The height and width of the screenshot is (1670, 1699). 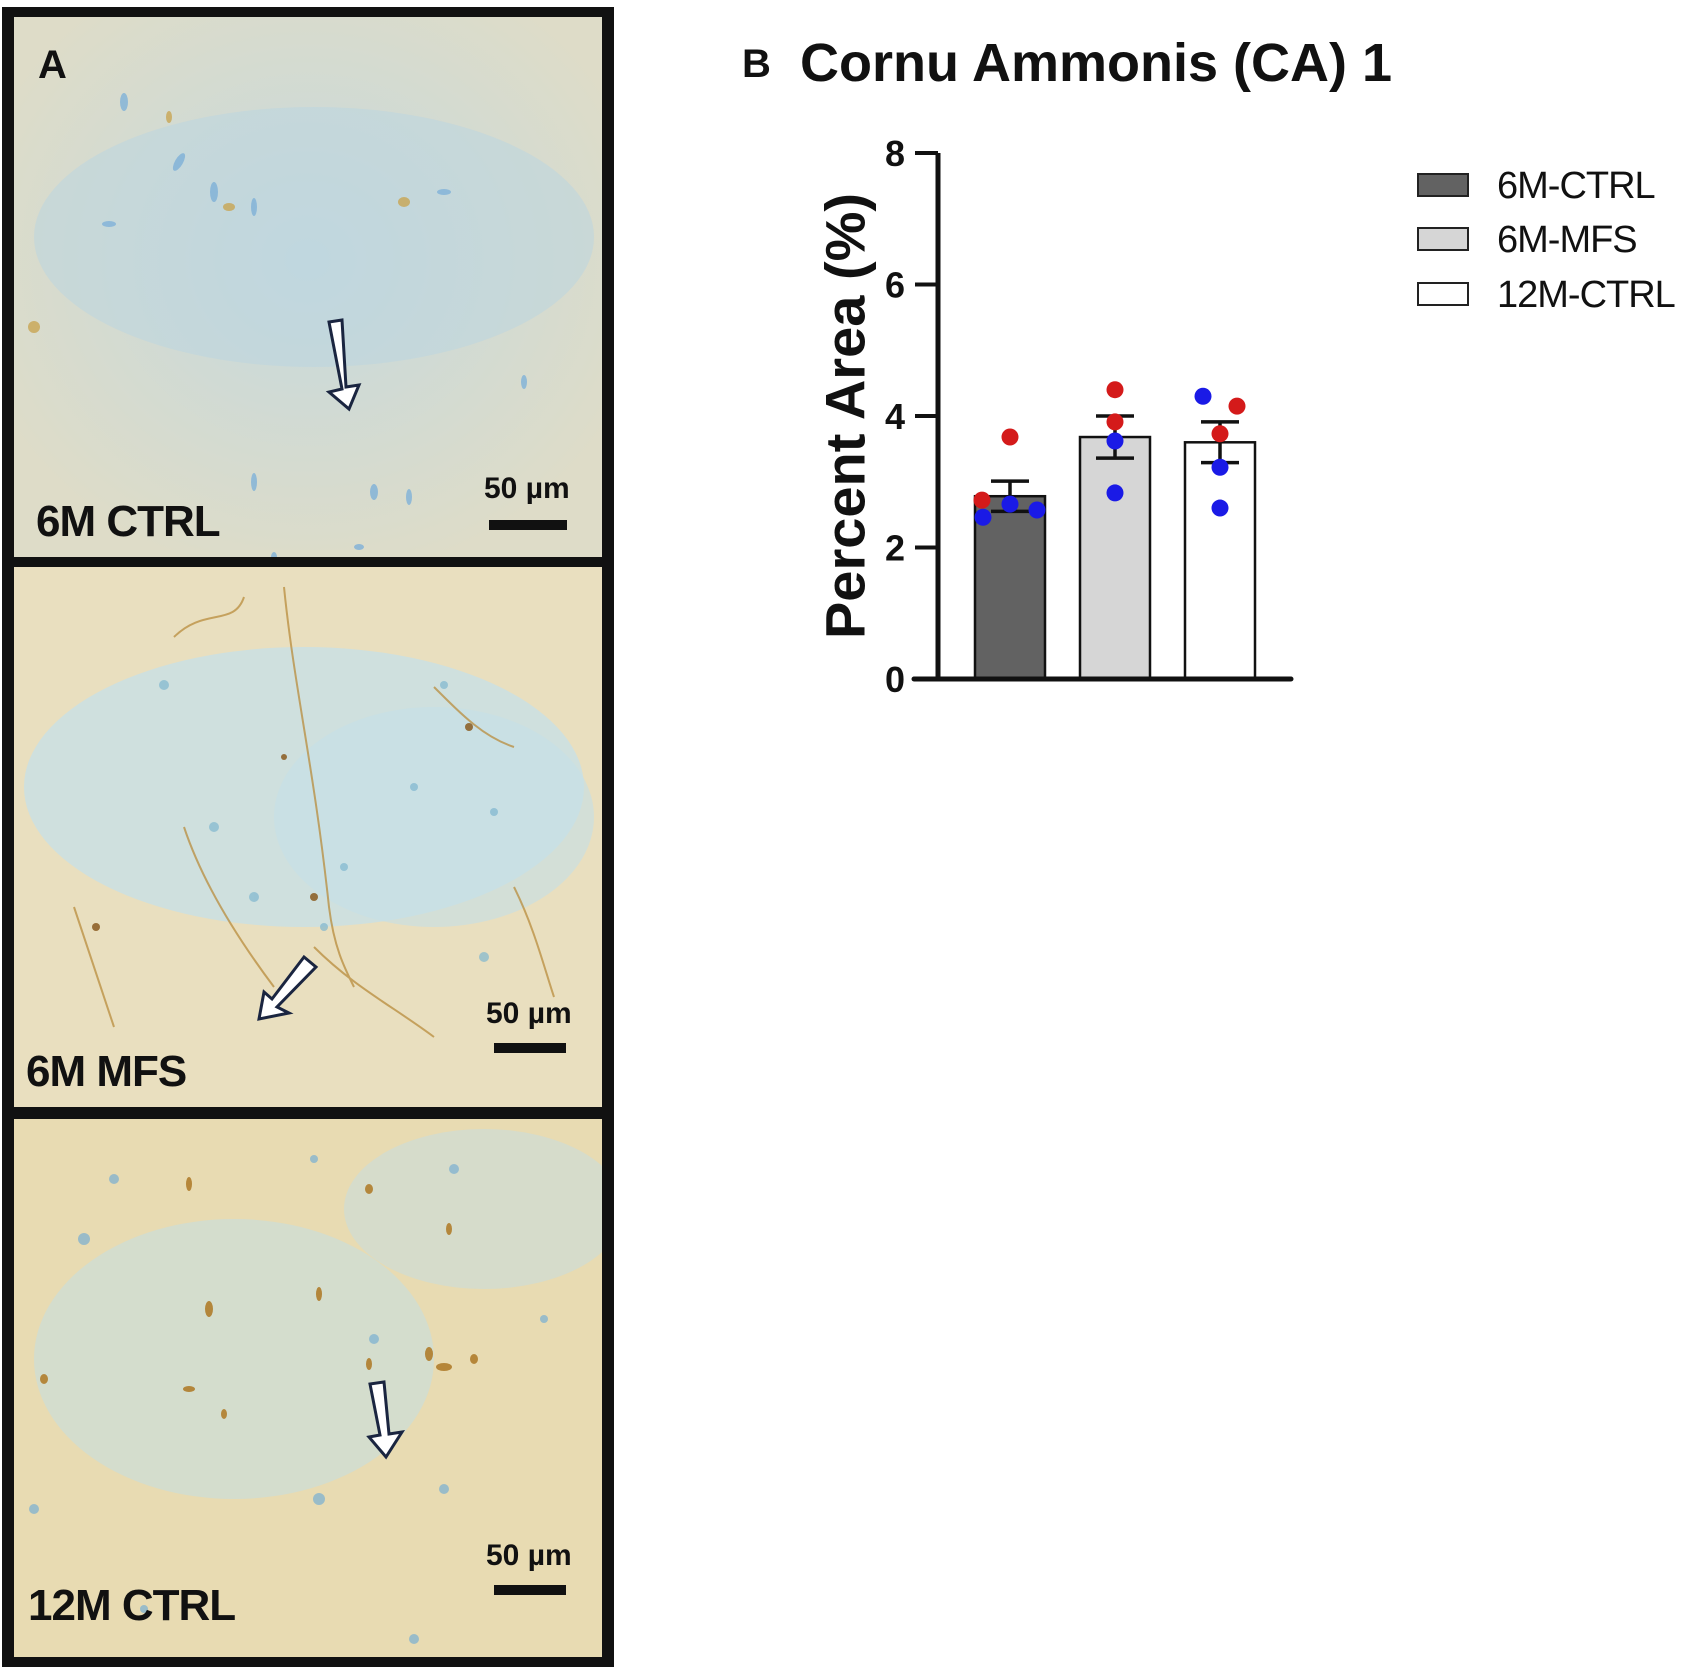 What do you see at coordinates (895, 153) in the screenshot?
I see `y-tick-label: 8` at bounding box center [895, 153].